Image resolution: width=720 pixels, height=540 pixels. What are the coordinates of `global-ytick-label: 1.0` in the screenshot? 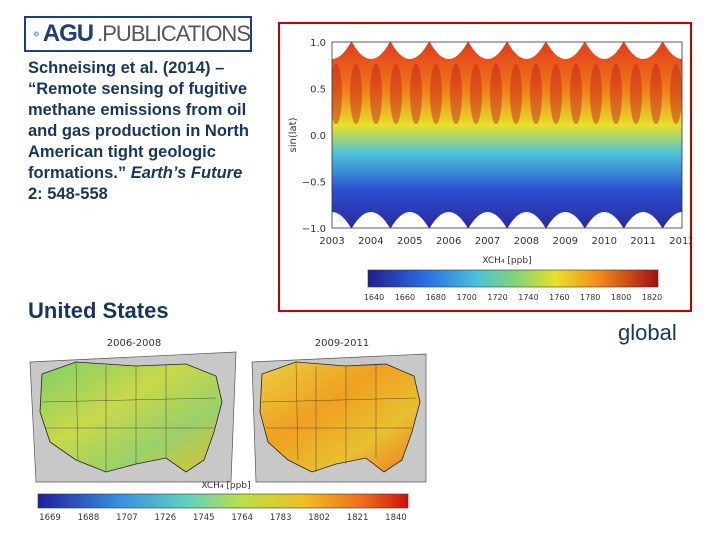 It's located at (318, 43).